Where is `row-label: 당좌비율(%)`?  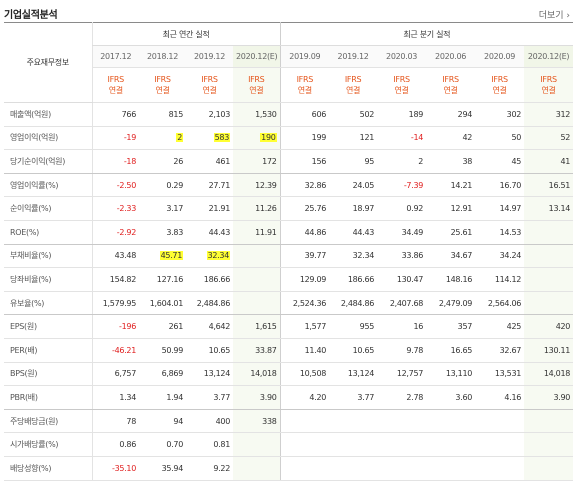
row-label: 당좌비율(%) is located at coordinates (48, 279).